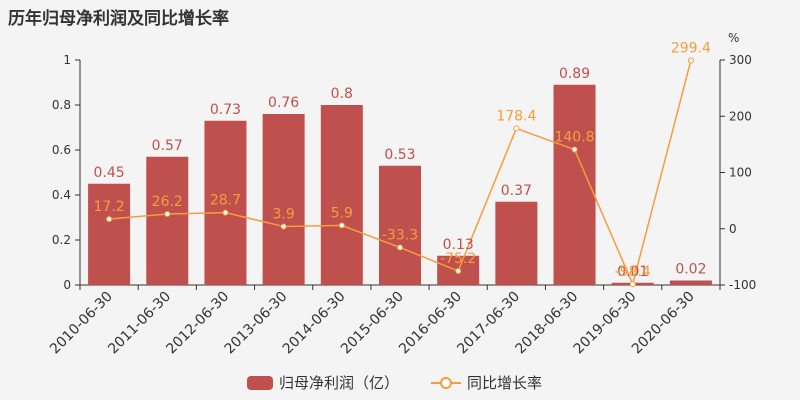  I want to click on bar-value-label: 0.76, so click(283, 103).